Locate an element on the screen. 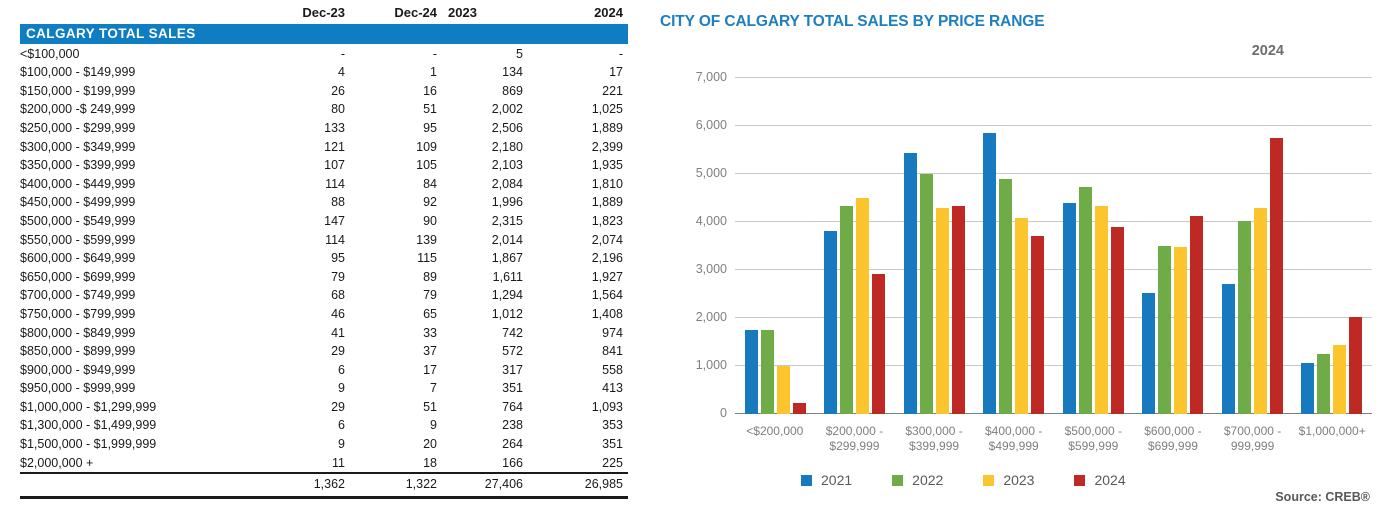 Image resolution: width=1380 pixels, height=530 pixels. value-cell: 51 is located at coordinates (430, 109).